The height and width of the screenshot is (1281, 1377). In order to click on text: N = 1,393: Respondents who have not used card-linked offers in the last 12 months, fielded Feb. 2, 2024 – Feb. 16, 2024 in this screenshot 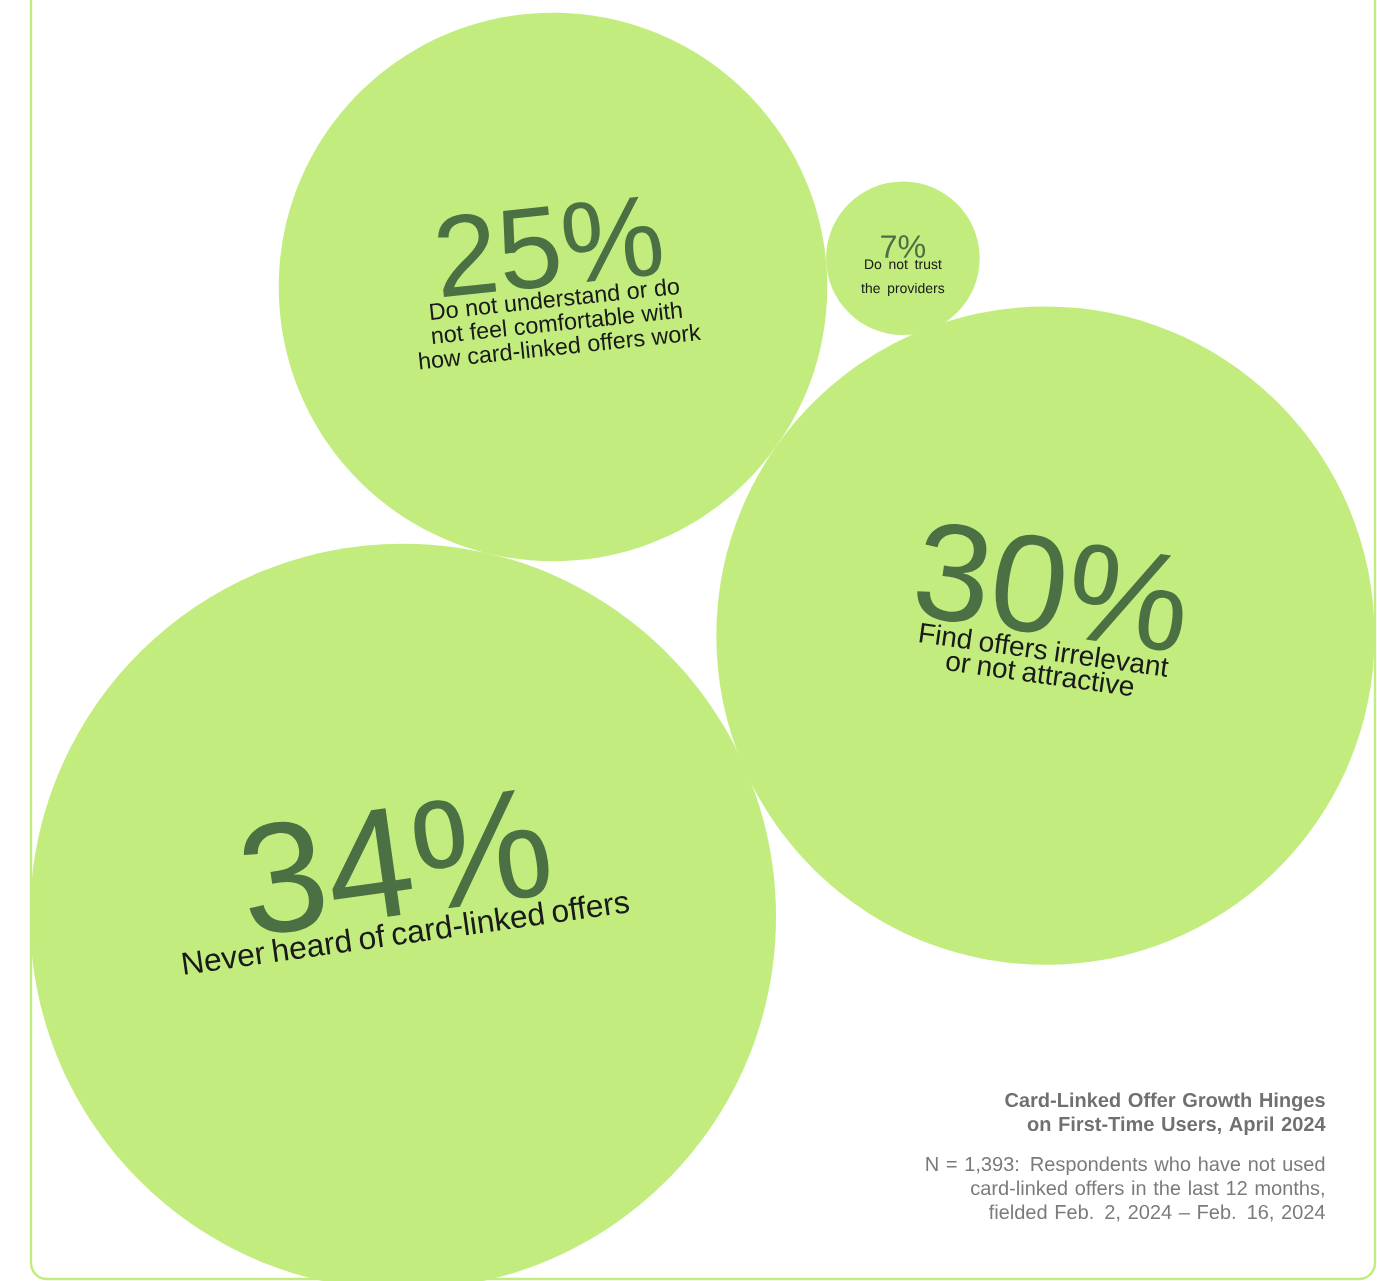, I will do `click(1125, 1189)`.